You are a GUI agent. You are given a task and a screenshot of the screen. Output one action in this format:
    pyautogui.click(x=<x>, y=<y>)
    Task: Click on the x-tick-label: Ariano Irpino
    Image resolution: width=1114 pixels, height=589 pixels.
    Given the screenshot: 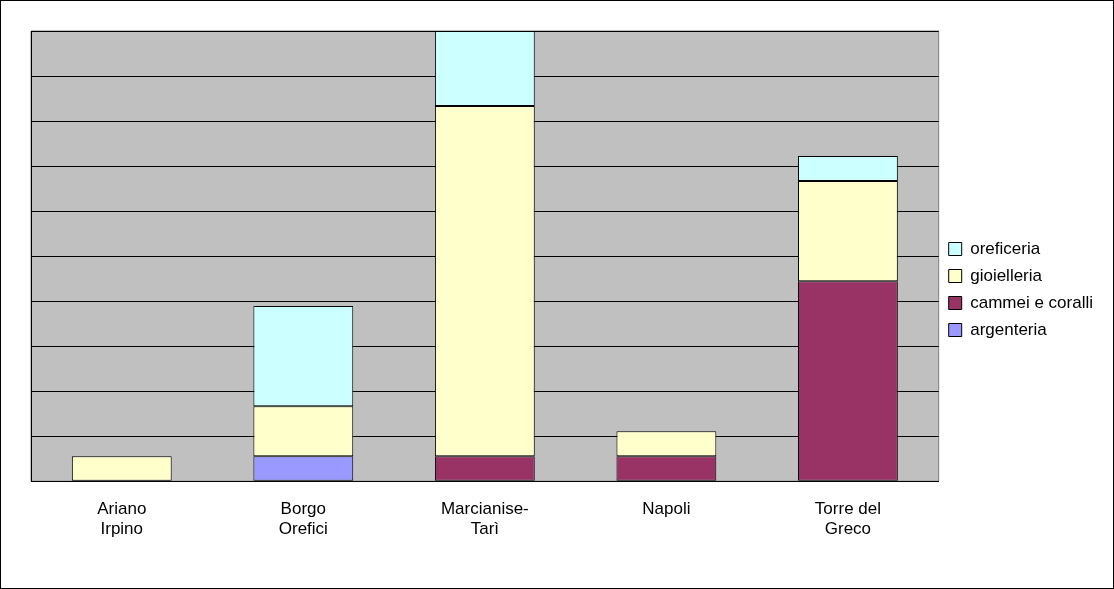 What is the action you would take?
    pyautogui.click(x=122, y=519)
    